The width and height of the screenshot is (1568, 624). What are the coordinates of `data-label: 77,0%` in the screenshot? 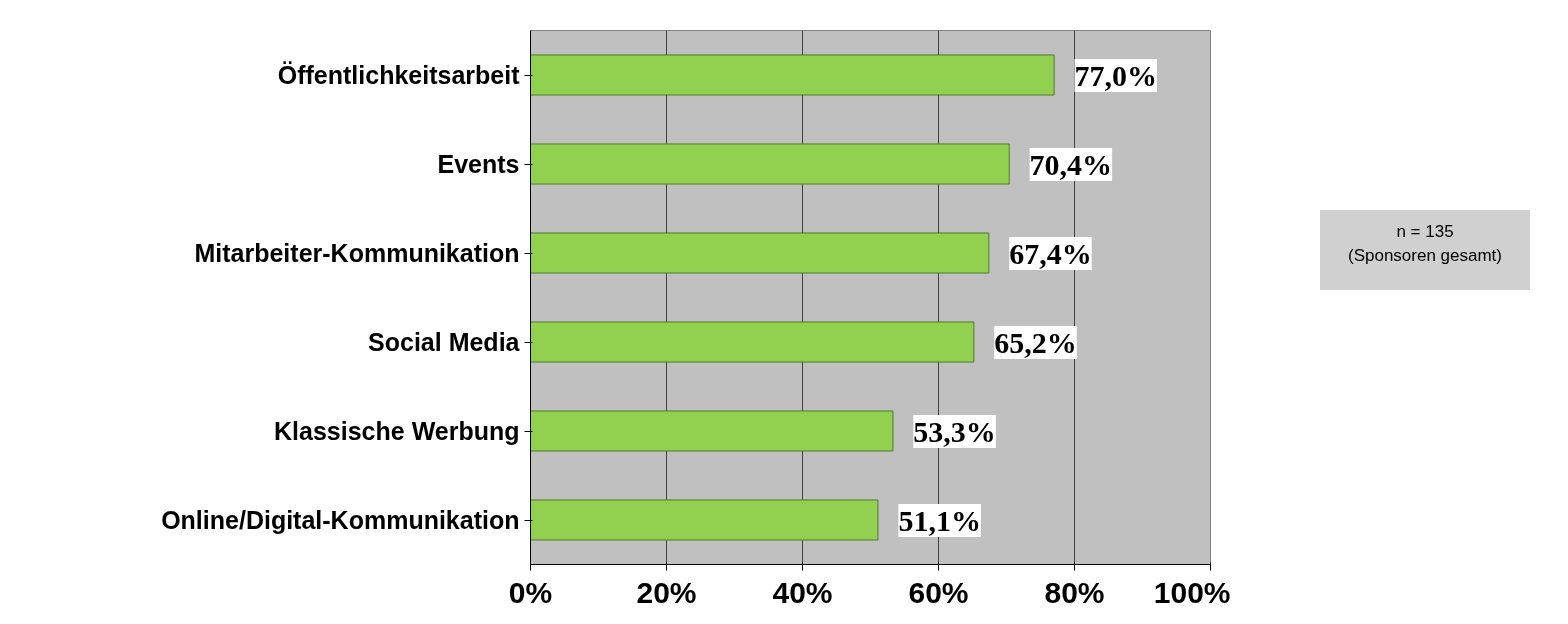 It's located at (1115, 75).